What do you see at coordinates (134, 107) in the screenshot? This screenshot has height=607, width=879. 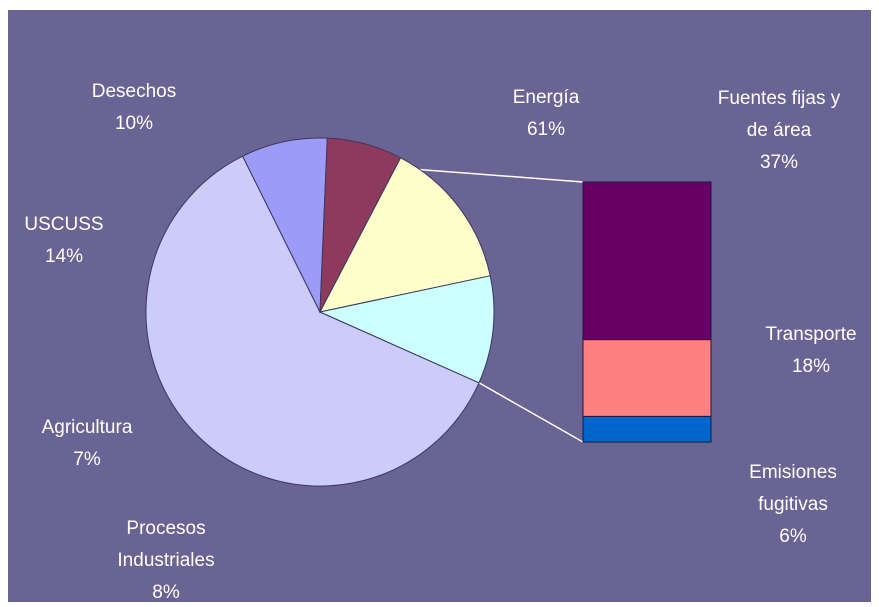 I see `pie-label-desechos: Desechos 10%` at bounding box center [134, 107].